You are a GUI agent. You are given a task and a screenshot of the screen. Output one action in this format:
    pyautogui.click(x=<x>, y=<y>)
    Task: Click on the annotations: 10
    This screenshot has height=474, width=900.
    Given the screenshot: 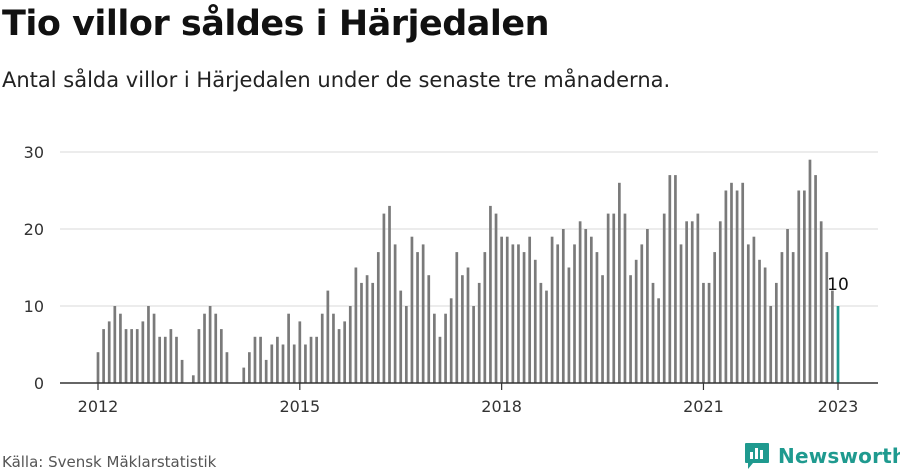 What is the action you would take?
    pyautogui.click(x=838, y=285)
    